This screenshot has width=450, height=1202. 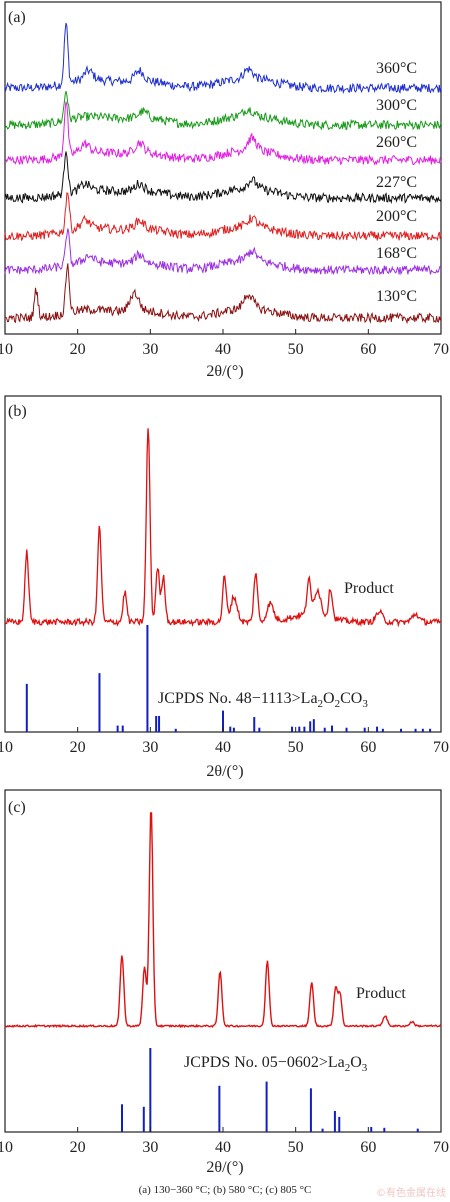 I want to click on series-130c-line, so click(x=223, y=294).